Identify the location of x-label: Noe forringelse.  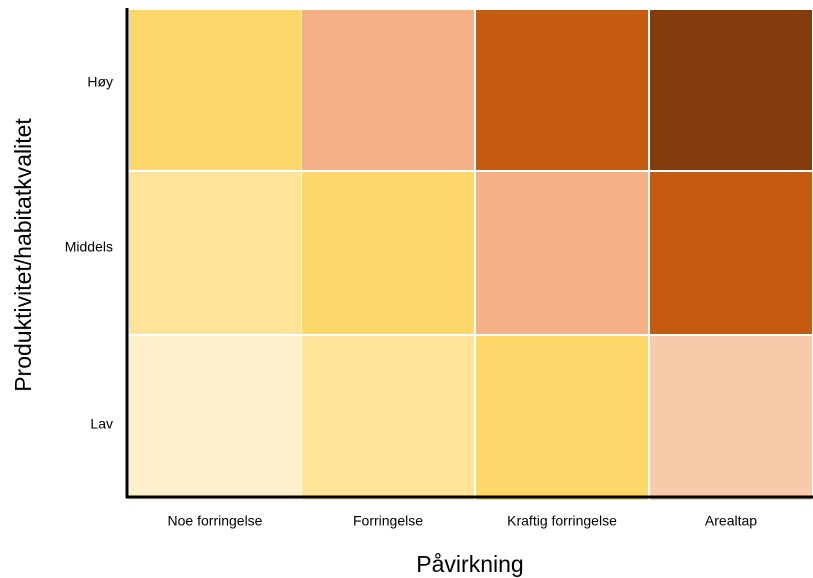
(215, 521).